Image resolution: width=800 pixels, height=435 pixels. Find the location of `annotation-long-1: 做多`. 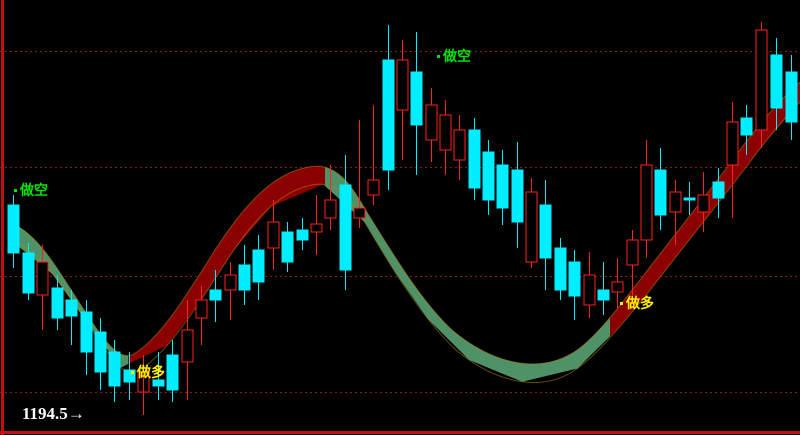

annotation-long-1: 做多 is located at coordinates (148, 373).